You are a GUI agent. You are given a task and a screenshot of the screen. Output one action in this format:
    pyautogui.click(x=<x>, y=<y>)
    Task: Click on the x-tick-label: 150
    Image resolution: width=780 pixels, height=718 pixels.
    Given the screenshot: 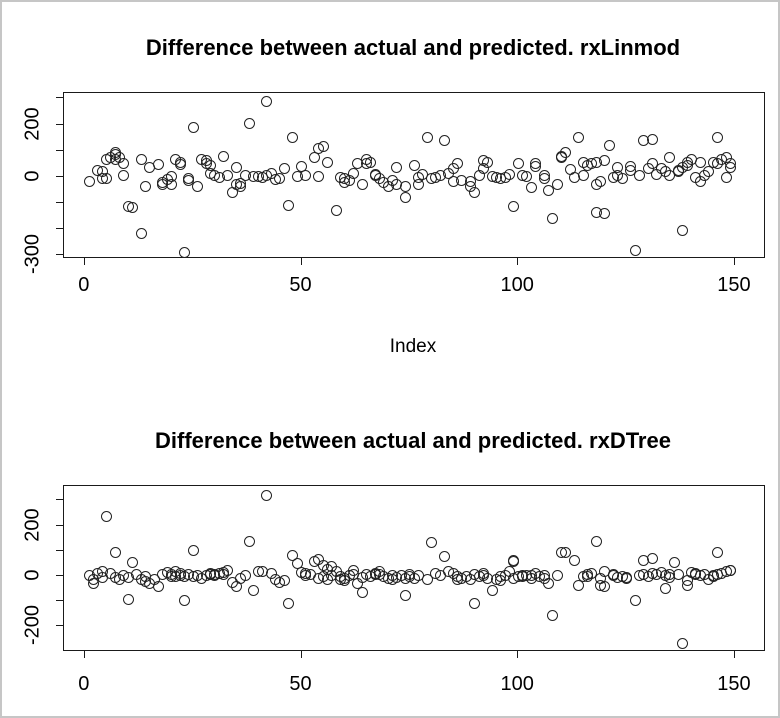 What is the action you would take?
    pyautogui.click(x=734, y=684)
    